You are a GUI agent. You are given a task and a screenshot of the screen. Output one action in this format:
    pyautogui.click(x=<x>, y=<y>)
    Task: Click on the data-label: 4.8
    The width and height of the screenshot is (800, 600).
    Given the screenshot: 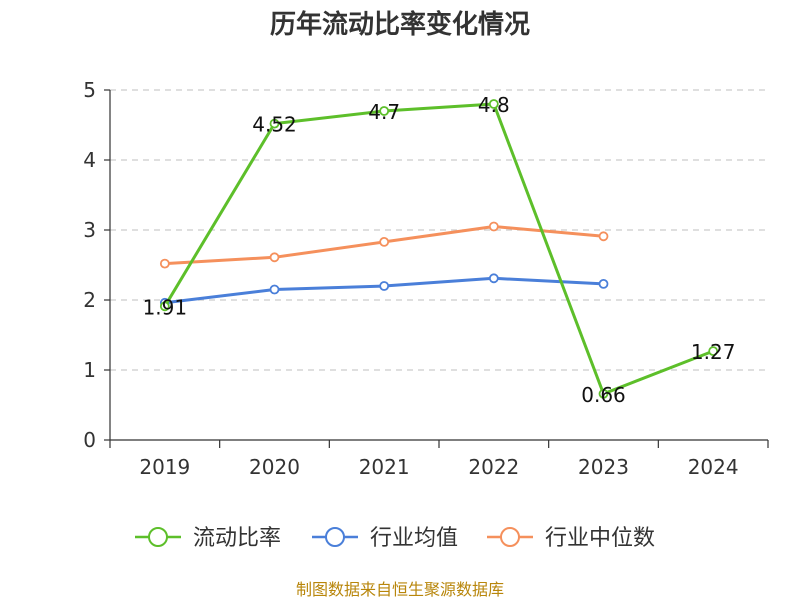 What is the action you would take?
    pyautogui.click(x=494, y=105)
    